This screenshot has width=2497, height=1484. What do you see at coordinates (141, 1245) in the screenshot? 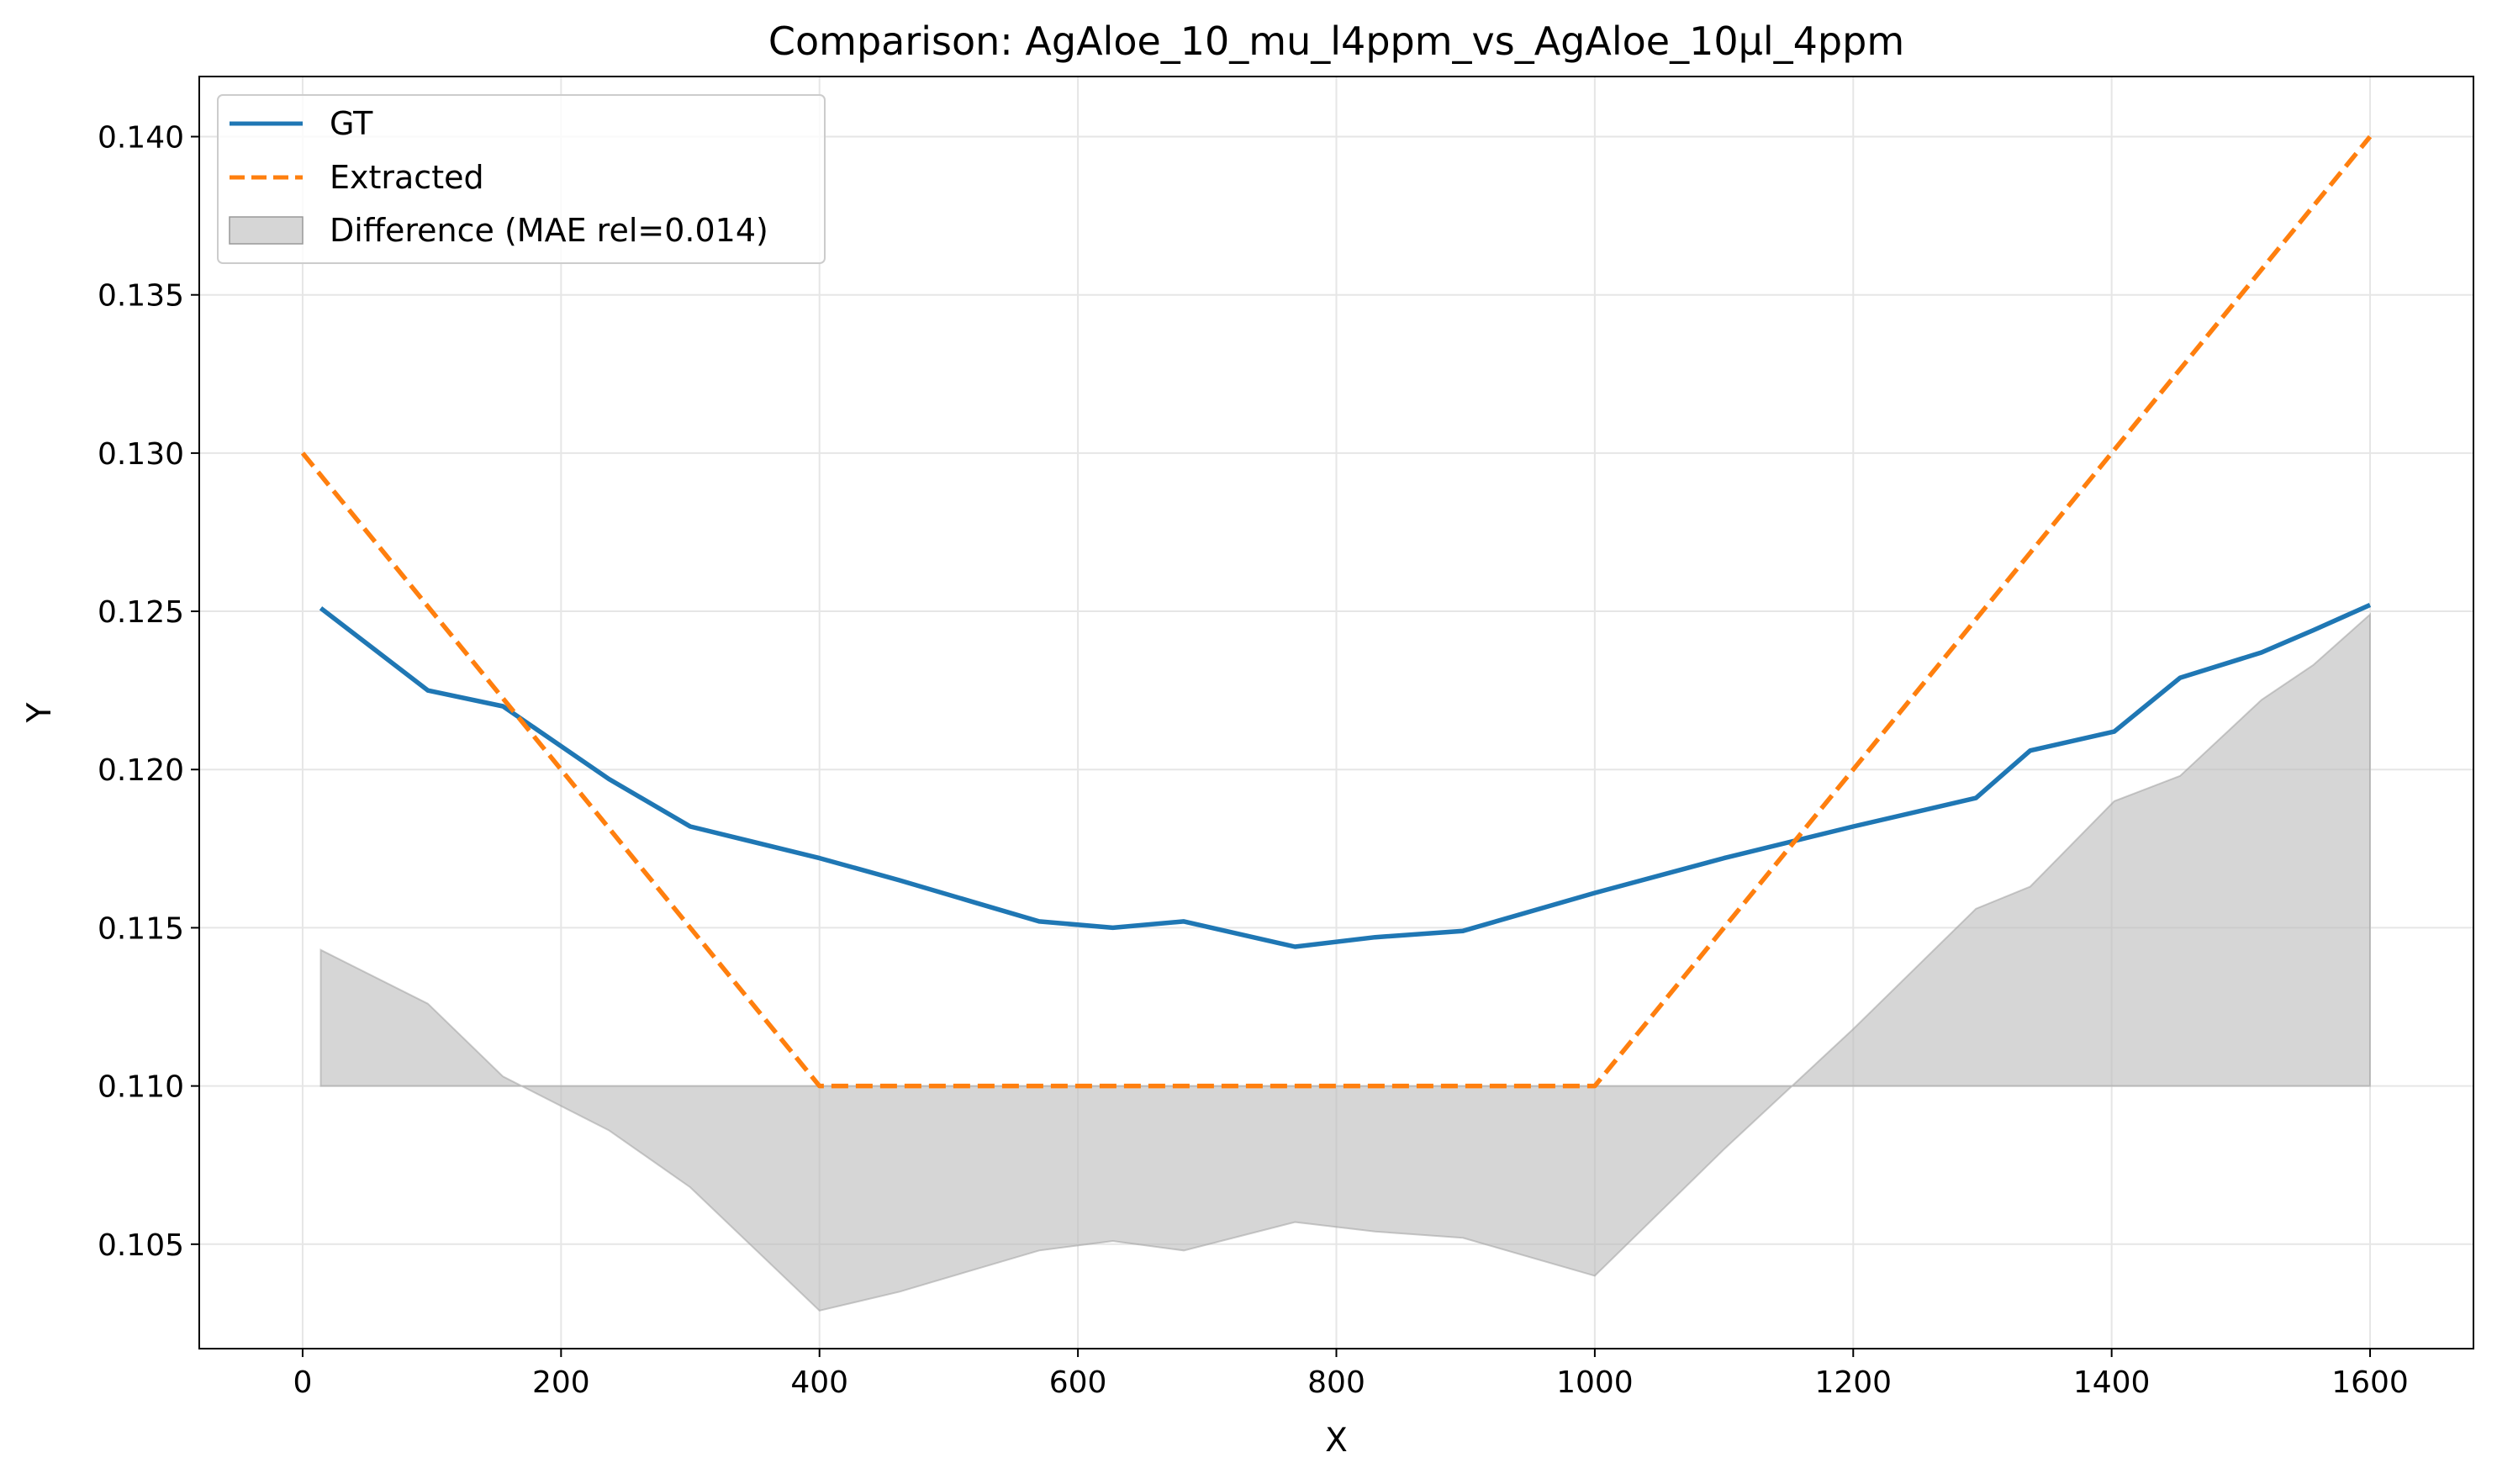
I see `y-tick-label: 0.105` at bounding box center [141, 1245].